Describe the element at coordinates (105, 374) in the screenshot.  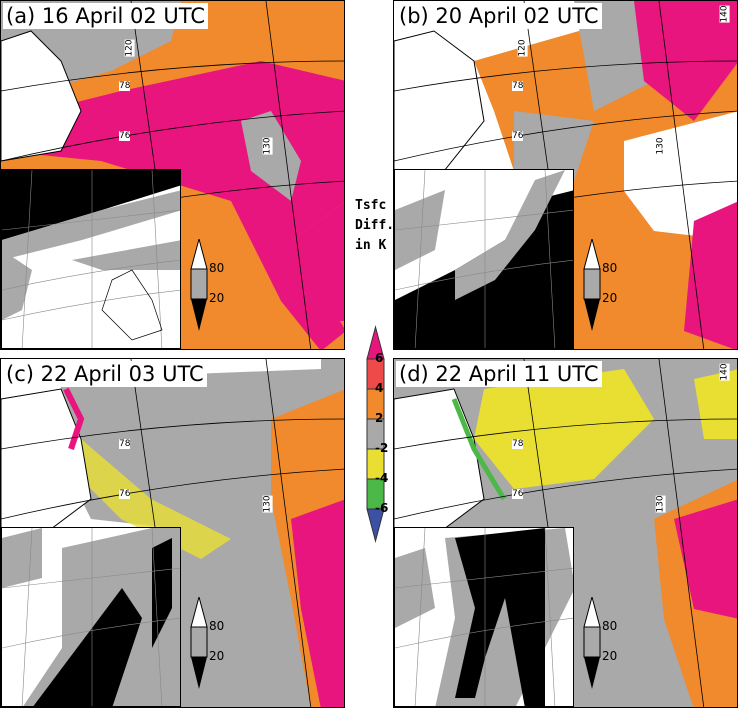
I see `panel-title: (c) 22 April 03 UTC` at that location.